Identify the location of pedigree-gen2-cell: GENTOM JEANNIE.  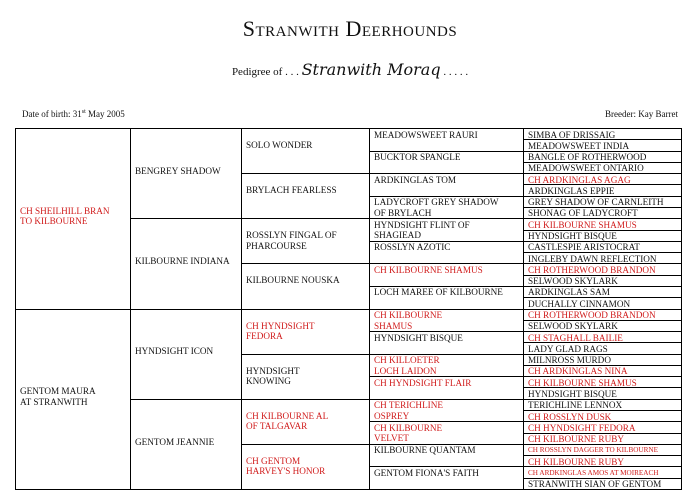
(175, 441).